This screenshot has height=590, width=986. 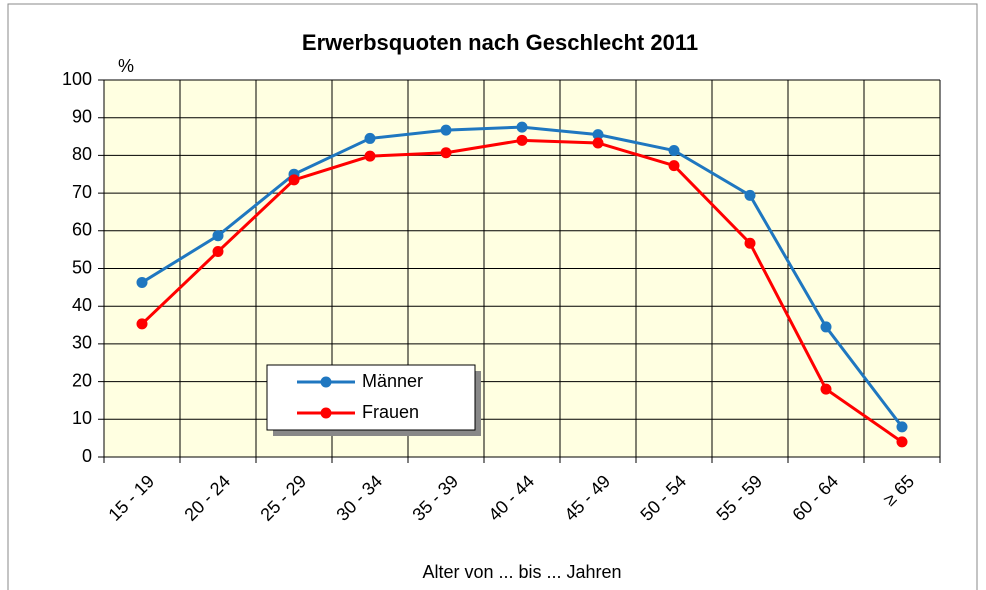 I want to click on y-tick-label: 10, so click(x=82, y=418).